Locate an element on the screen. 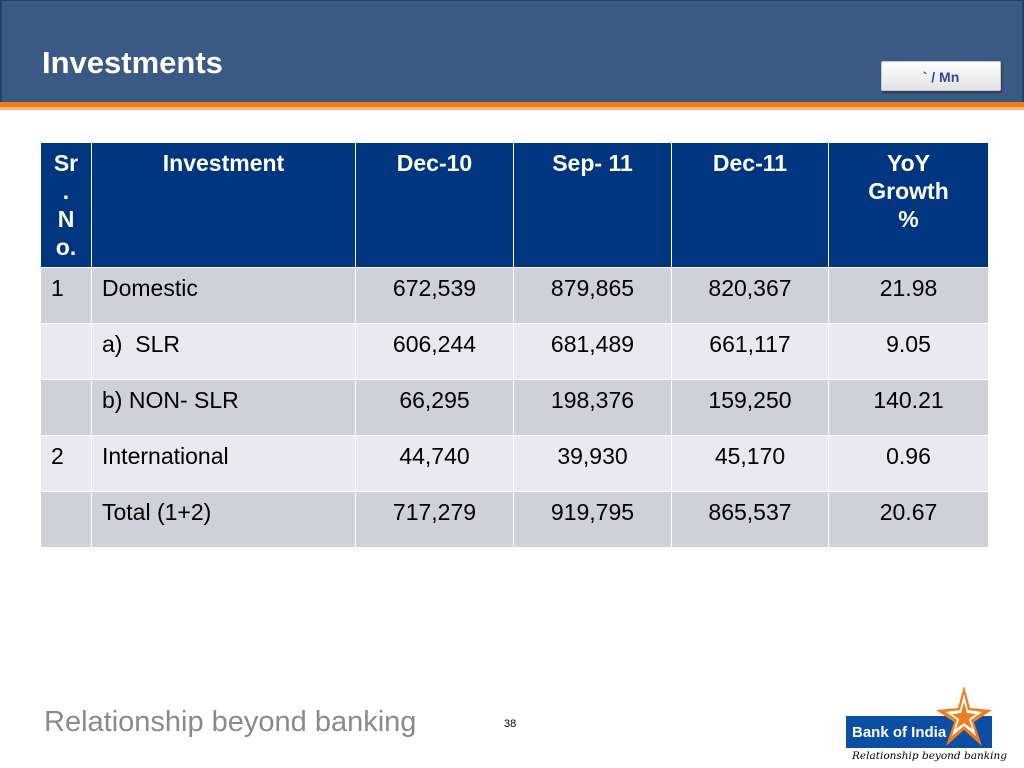 The image size is (1024, 768). cell-yoy: 140.21 is located at coordinates (908, 407).